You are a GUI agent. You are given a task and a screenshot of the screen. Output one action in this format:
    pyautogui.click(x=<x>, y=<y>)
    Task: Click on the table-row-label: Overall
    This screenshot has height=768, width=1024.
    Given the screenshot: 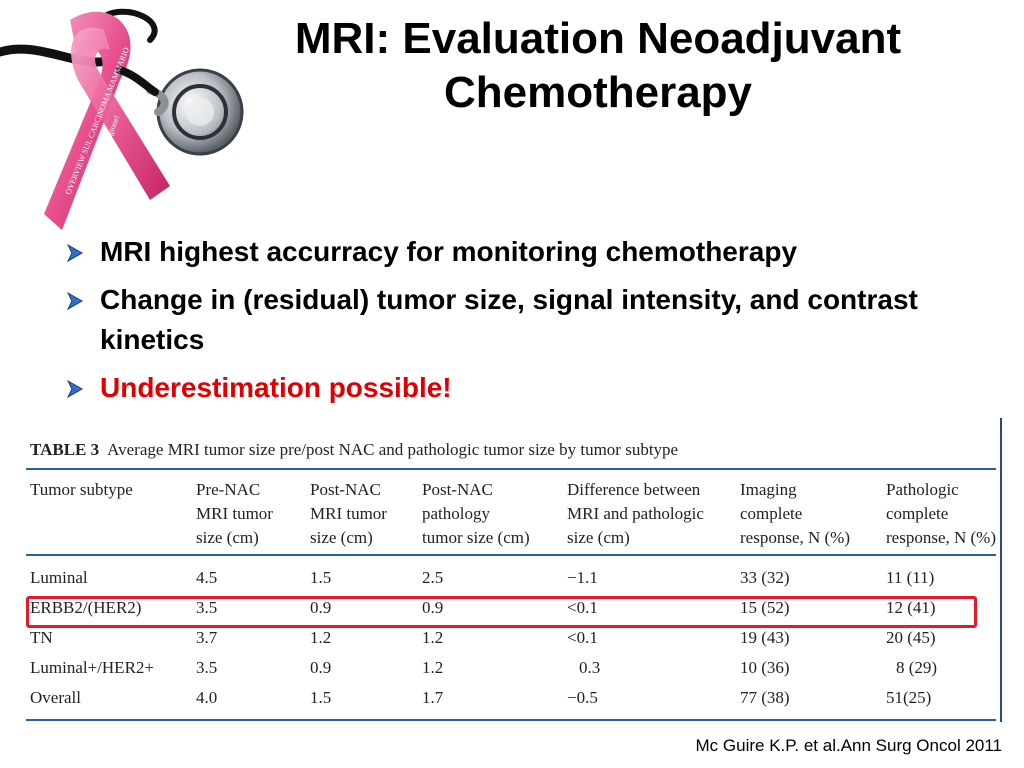 What is the action you would take?
    pyautogui.click(x=55, y=697)
    